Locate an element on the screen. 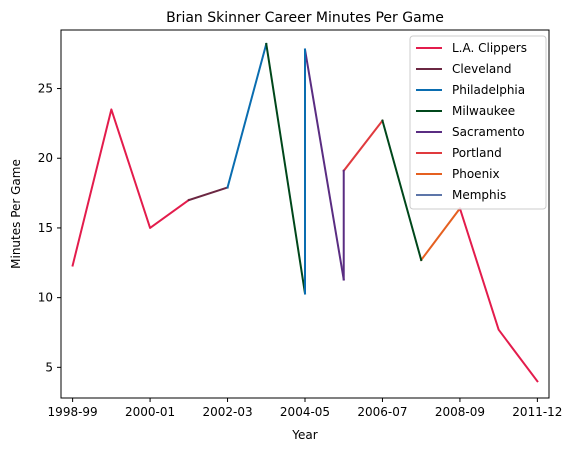 This screenshot has height=457, width=569. y-tick-label: 25 is located at coordinates (45, 89).